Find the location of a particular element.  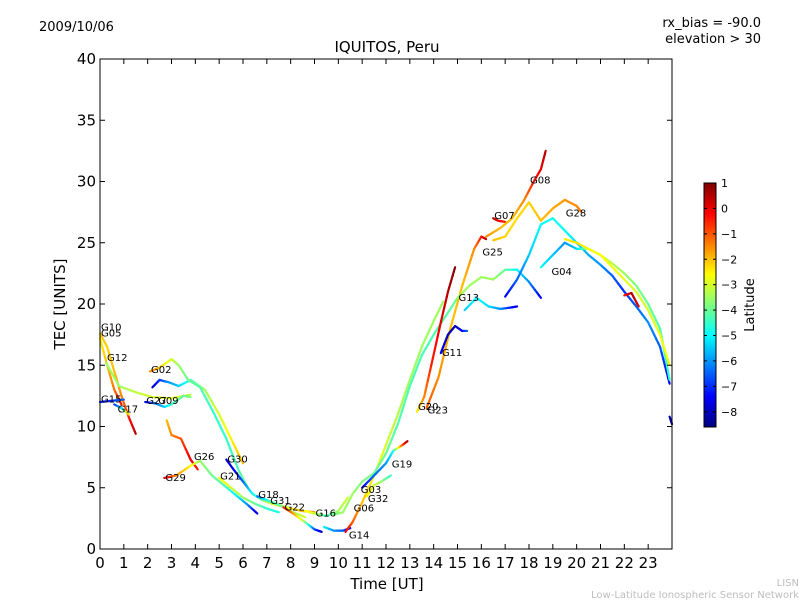

satellite-label: G27 is located at coordinates (156, 401).